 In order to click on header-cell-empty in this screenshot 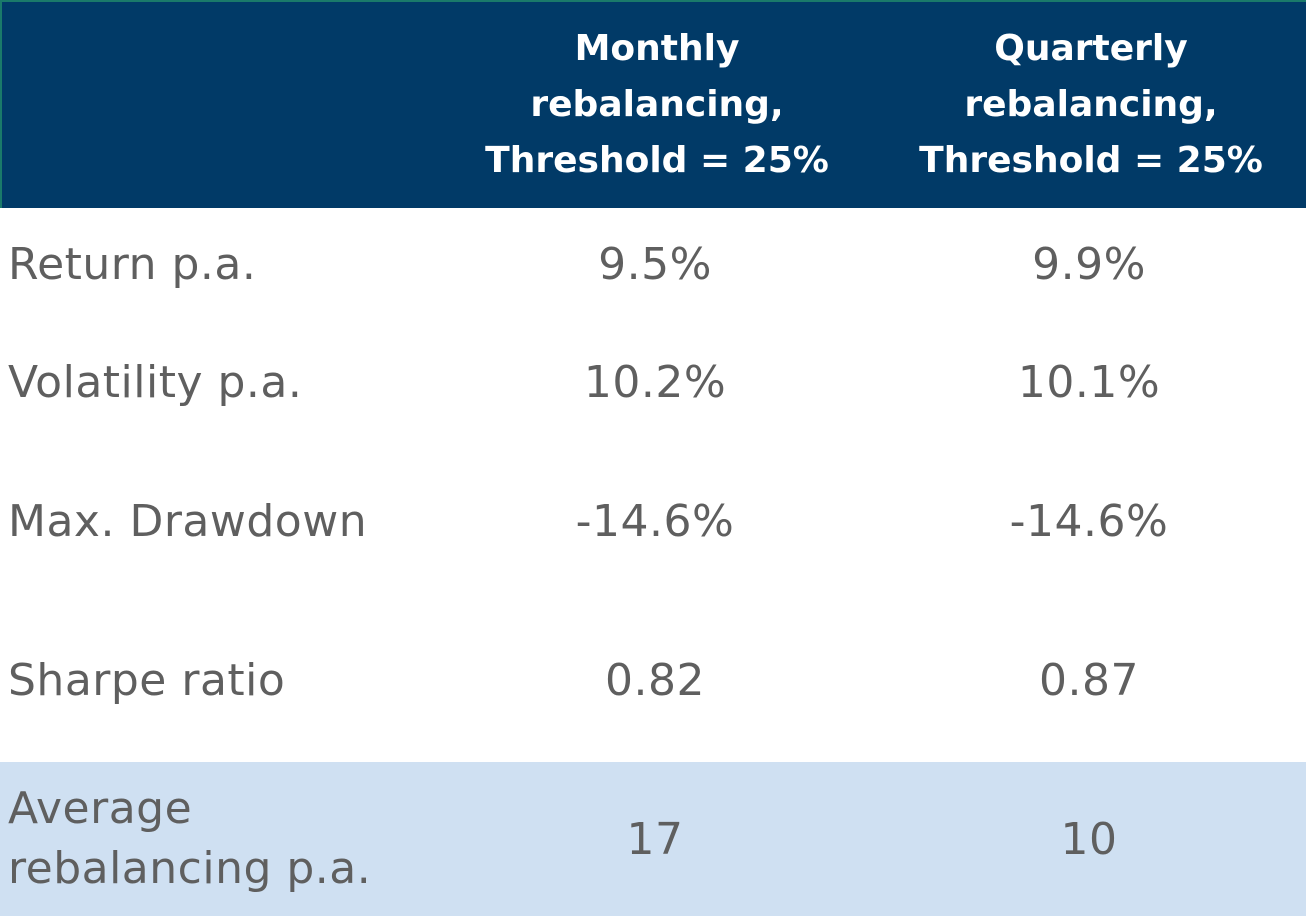, I will do `click(225, 105)`.